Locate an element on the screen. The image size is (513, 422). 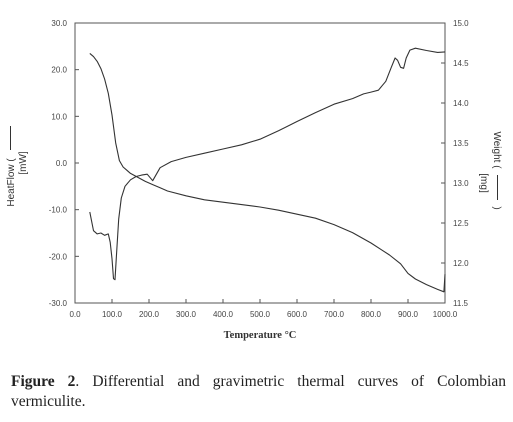
left-y-axis-label: HeatFlow ( ——— ) is located at coordinates (11, 162).